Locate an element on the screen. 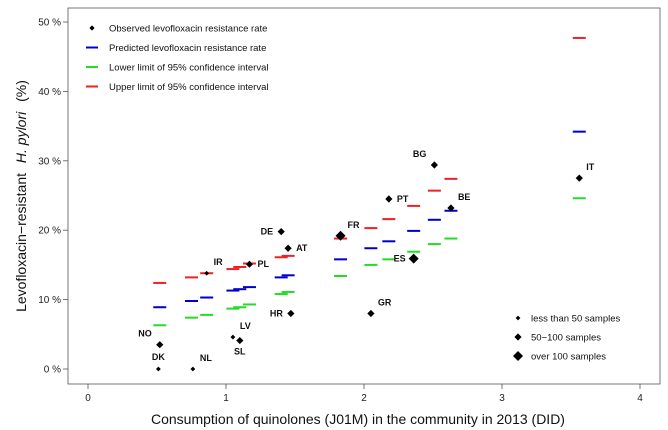 The width and height of the screenshot is (668, 430). country-label: BG is located at coordinates (420, 154).